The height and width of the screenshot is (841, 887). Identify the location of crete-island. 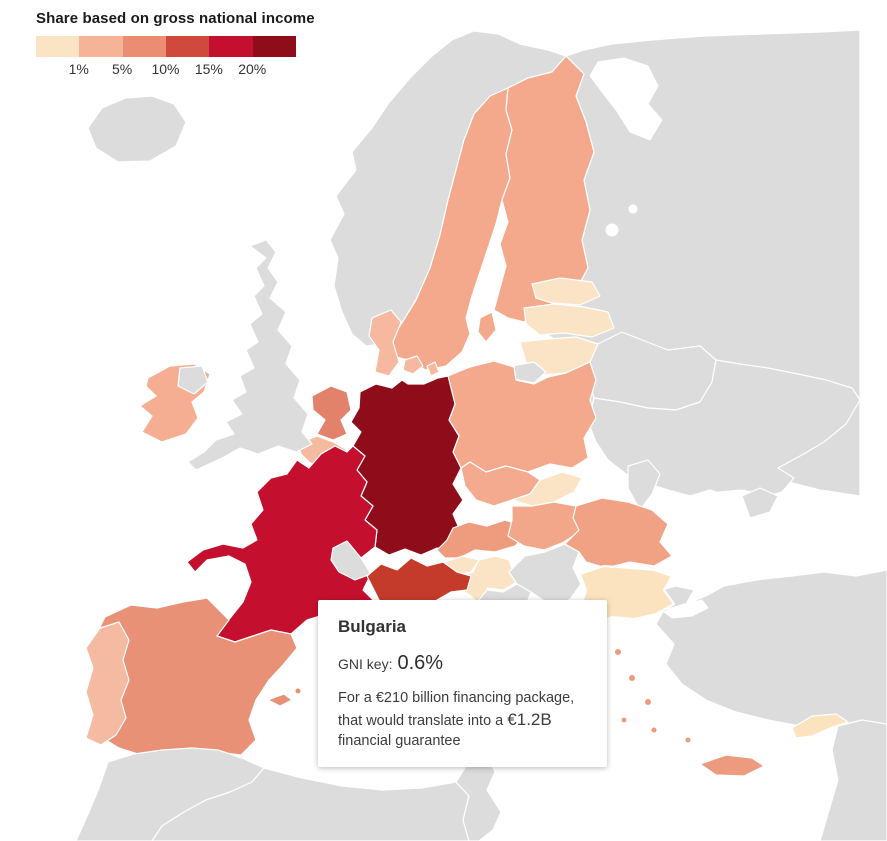
(732, 765).